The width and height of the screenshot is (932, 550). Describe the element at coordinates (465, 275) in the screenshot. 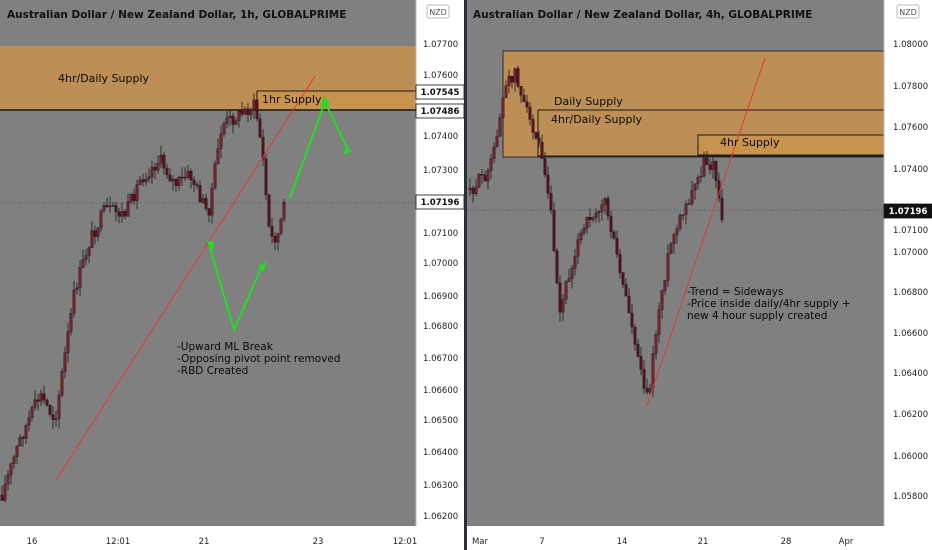

I see `panel-divider` at that location.